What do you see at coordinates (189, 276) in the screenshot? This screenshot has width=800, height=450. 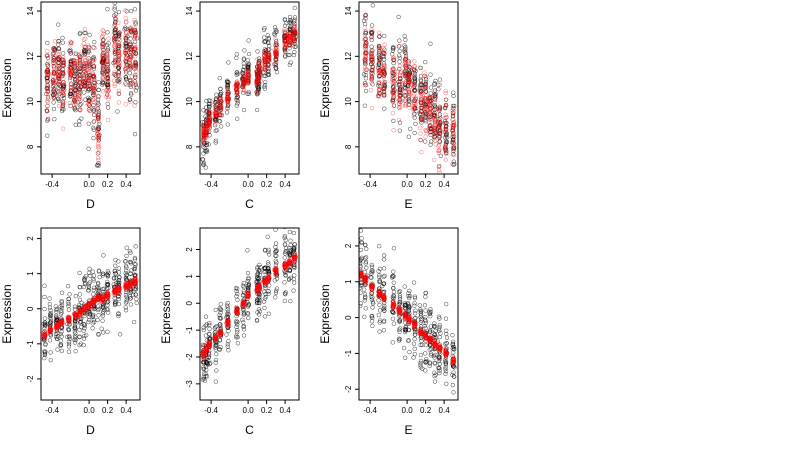 I see `y-tick-label: 1` at bounding box center [189, 276].